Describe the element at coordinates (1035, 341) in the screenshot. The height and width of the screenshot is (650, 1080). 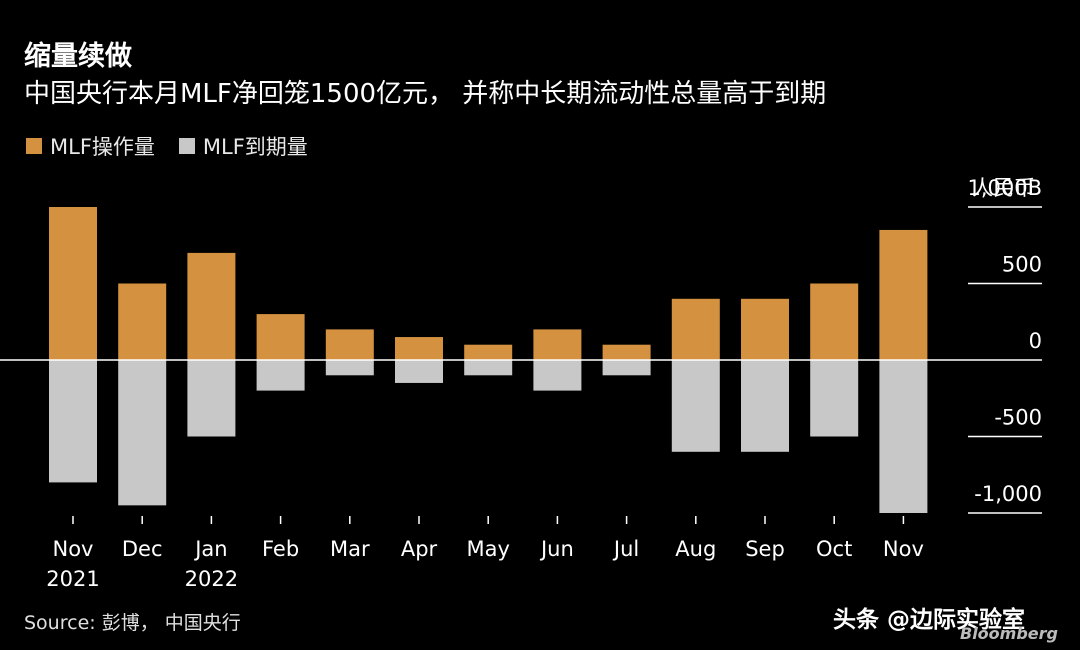
I see `y-tick-label: 0` at that location.